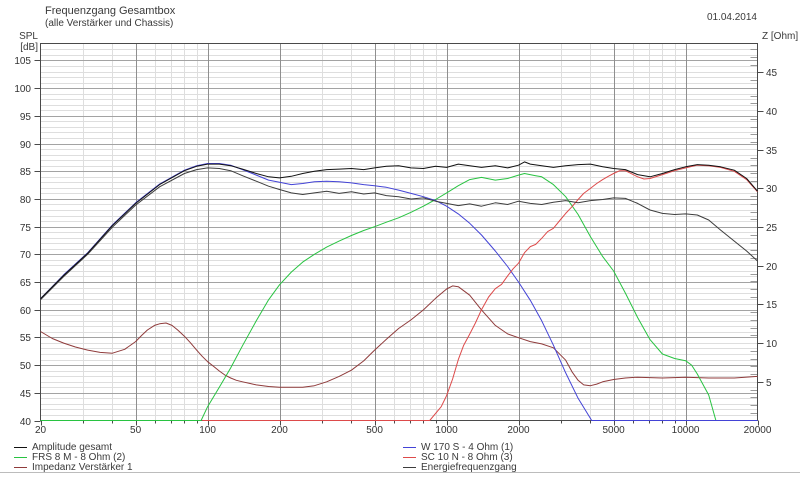 This screenshot has height=478, width=800. Describe the element at coordinates (26, 200) in the screenshot. I see `tick-label: 80` at that location.